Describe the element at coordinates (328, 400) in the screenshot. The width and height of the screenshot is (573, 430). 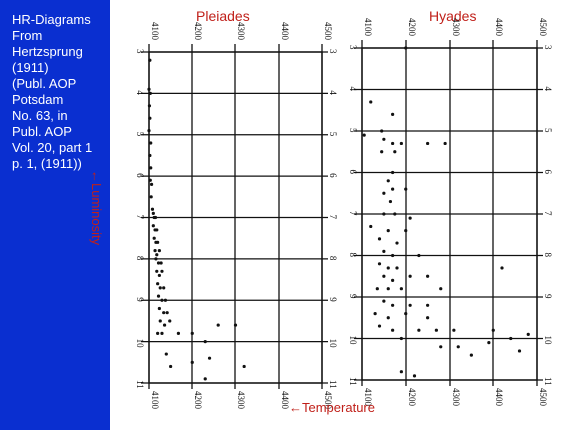
I see `pleiades-xtick-bottom: 4500` at that location.